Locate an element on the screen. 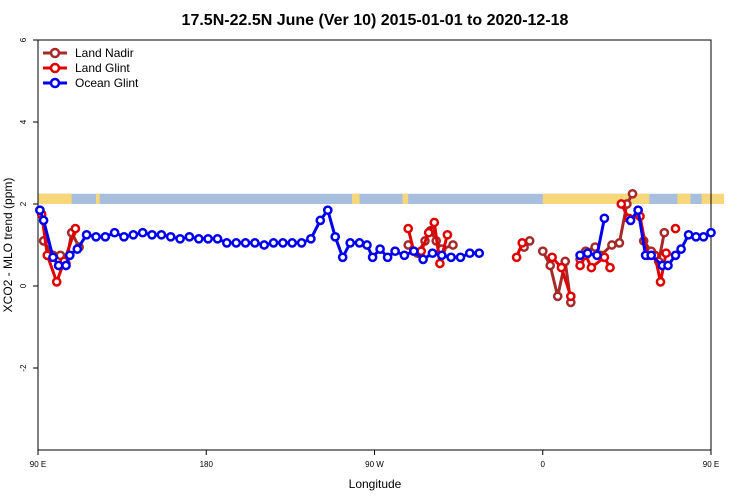  legend-label: Land Glint is located at coordinates (102, 68).